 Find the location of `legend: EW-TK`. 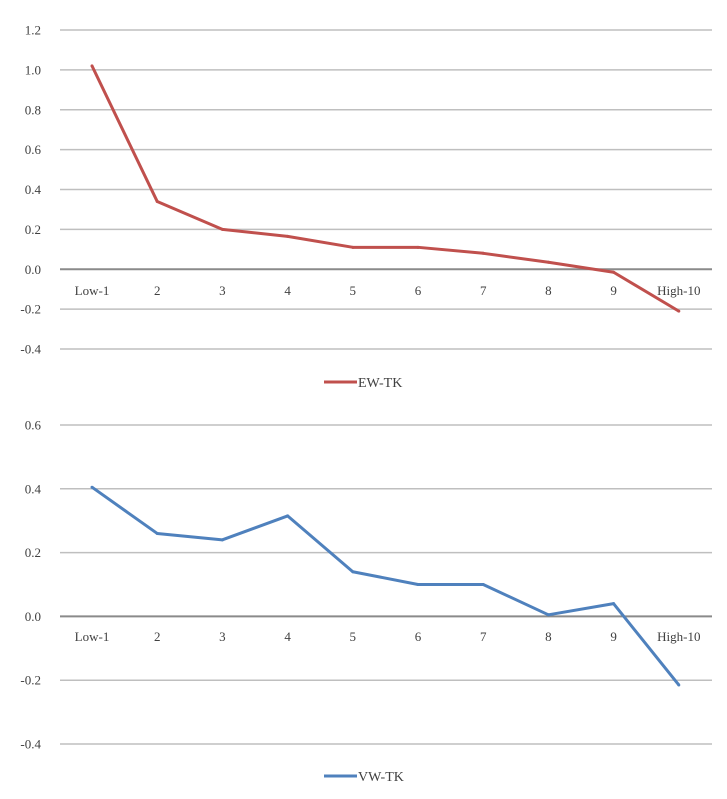

legend: EW-TK is located at coordinates (363, 383).